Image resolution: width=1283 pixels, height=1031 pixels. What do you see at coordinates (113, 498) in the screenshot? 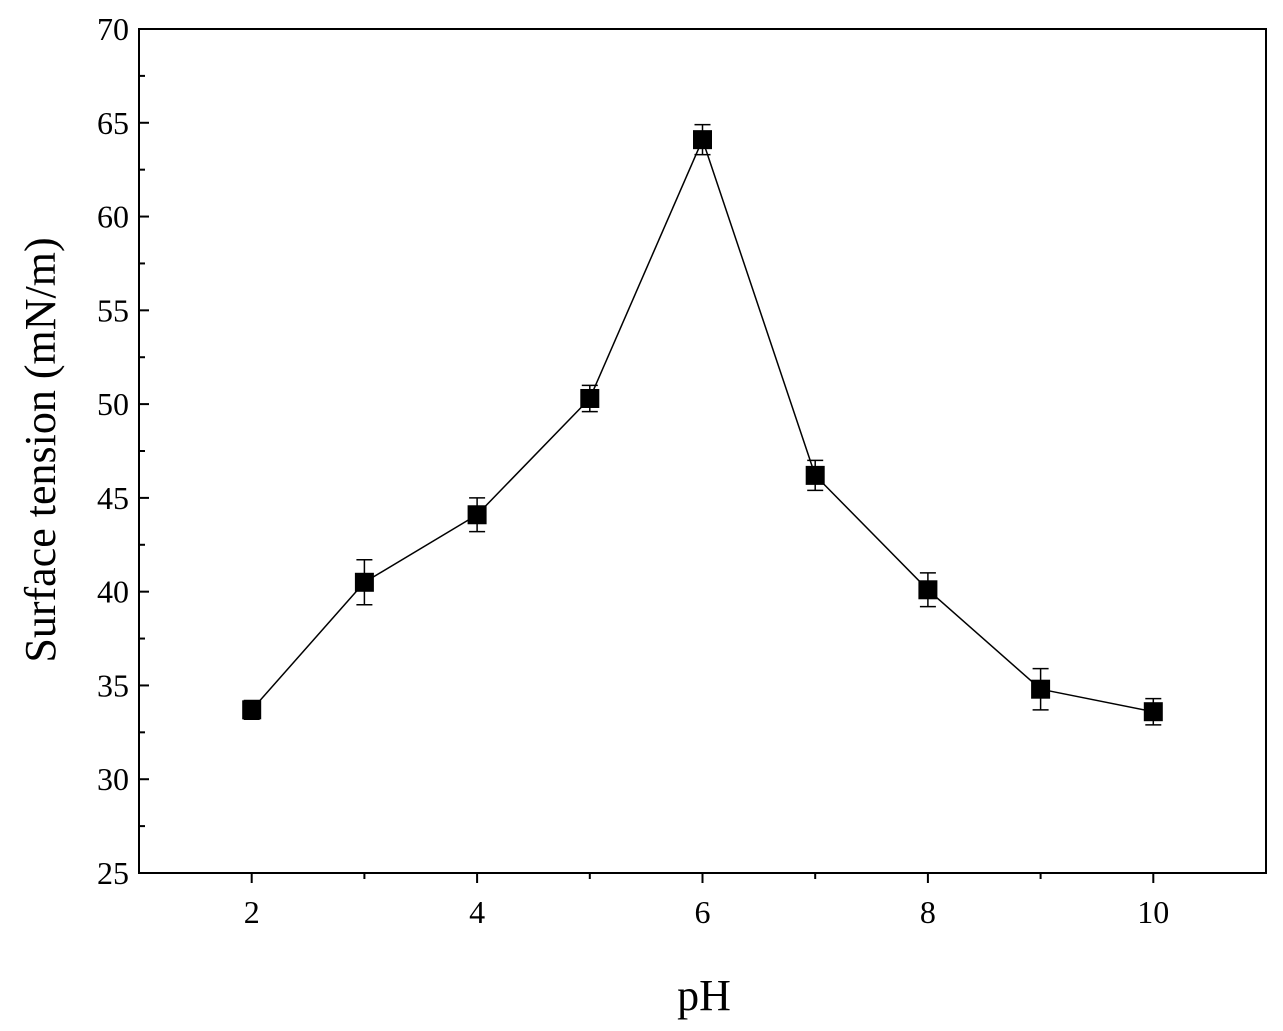
I see `y-tick-label: 45` at bounding box center [113, 498].